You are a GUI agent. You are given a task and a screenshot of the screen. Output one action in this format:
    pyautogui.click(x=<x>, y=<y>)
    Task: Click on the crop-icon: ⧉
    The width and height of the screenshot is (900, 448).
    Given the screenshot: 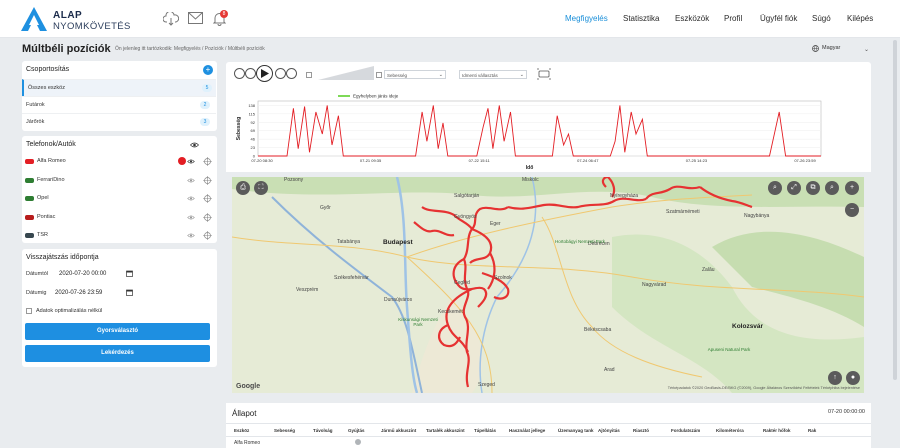 What is the action you would take?
    pyautogui.click(x=813, y=188)
    